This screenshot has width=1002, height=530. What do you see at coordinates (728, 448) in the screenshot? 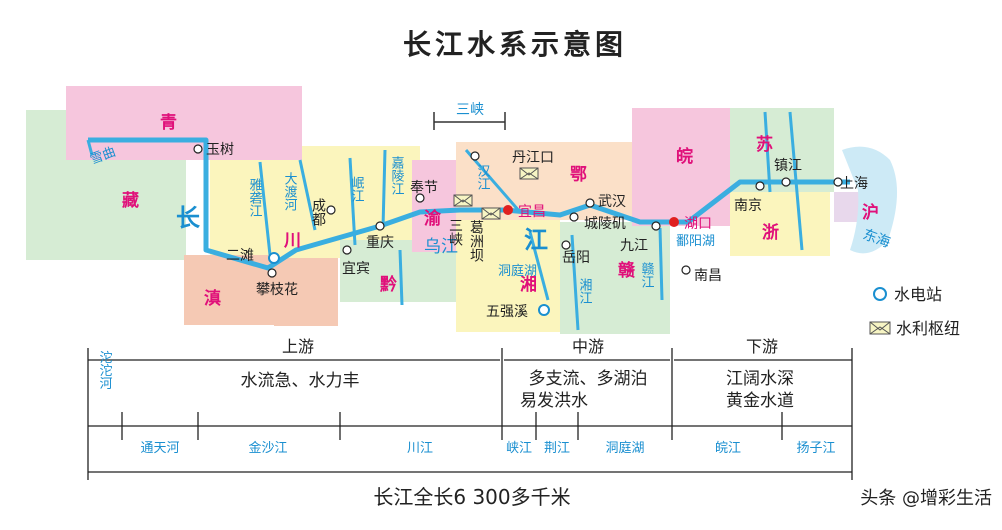
I see `segment-wan: 皖江` at bounding box center [728, 448].